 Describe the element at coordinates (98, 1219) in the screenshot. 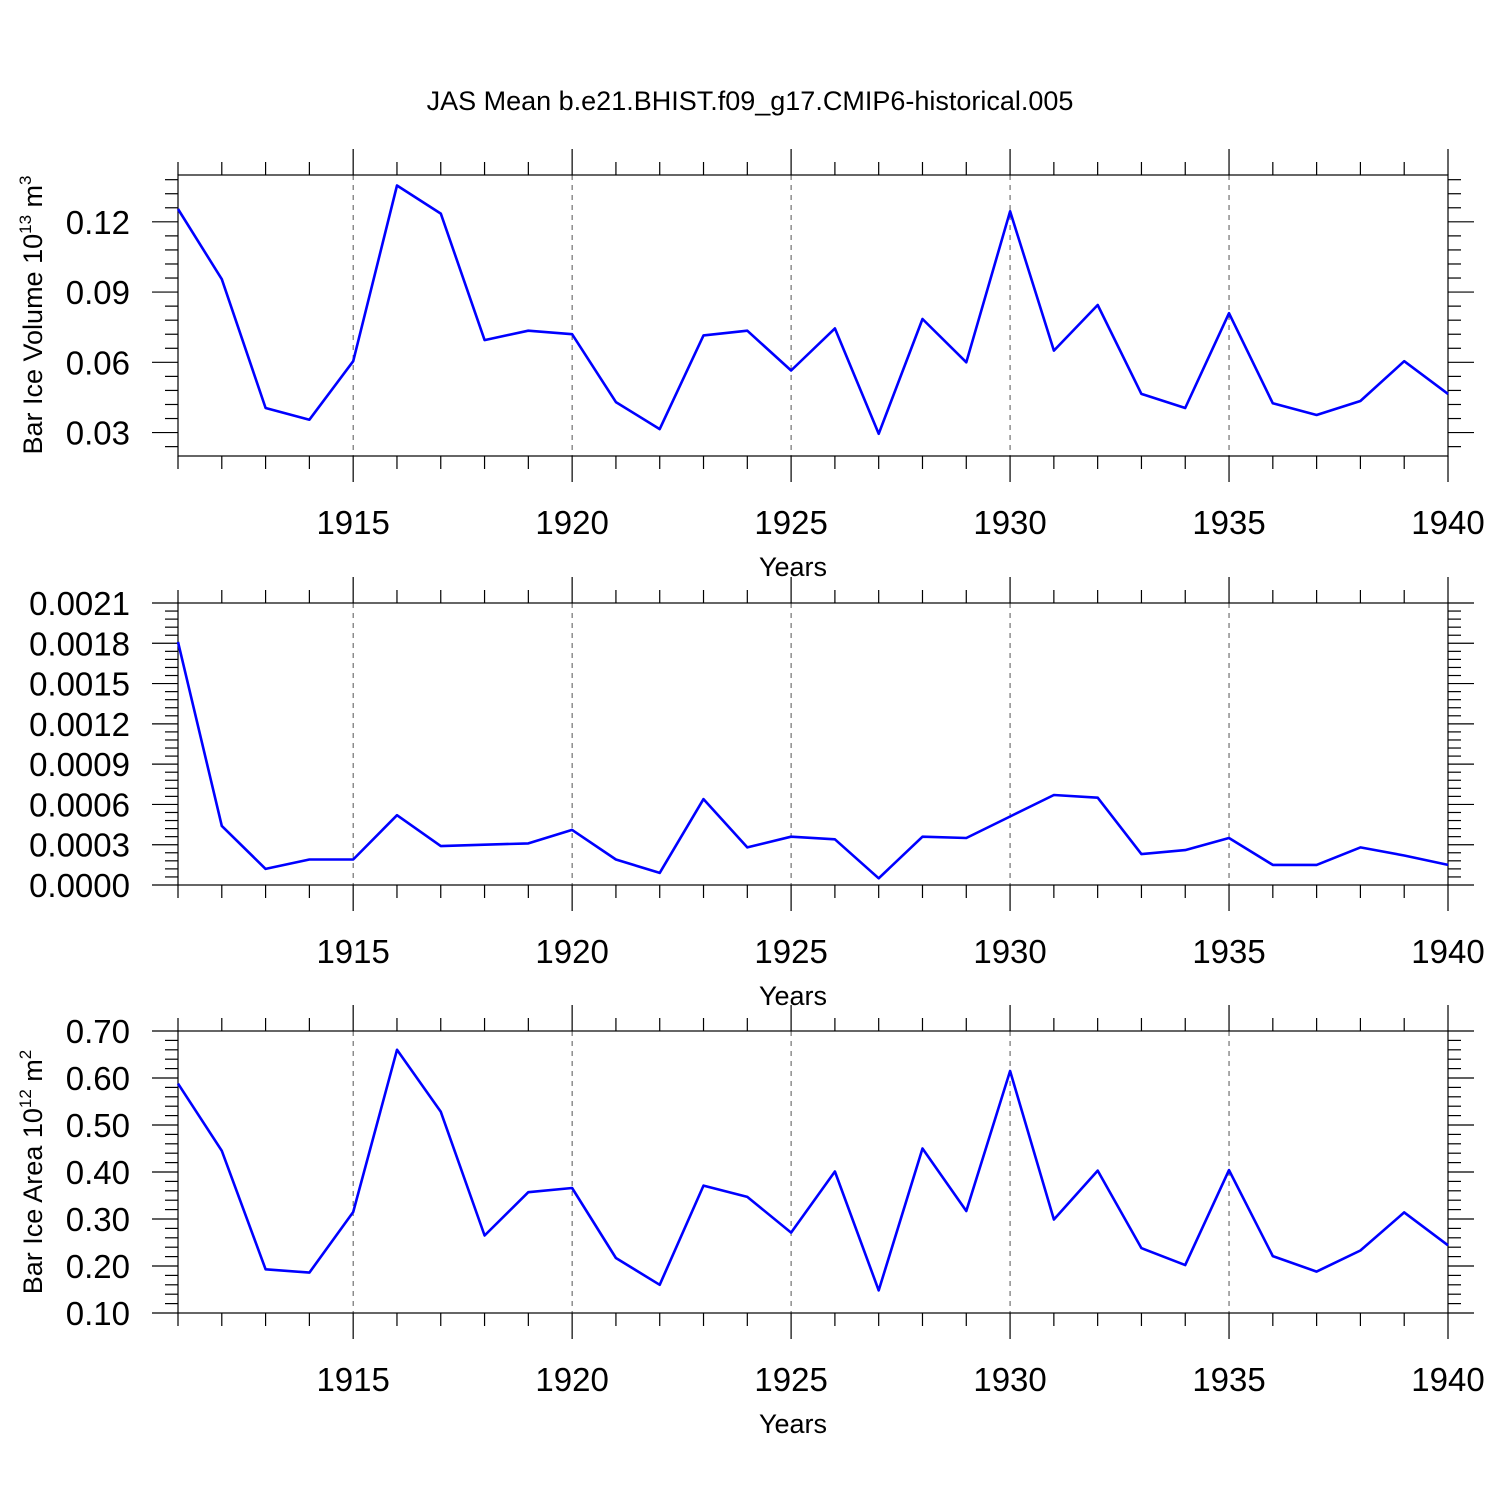

I see `y-tick-label: 0.30` at that location.